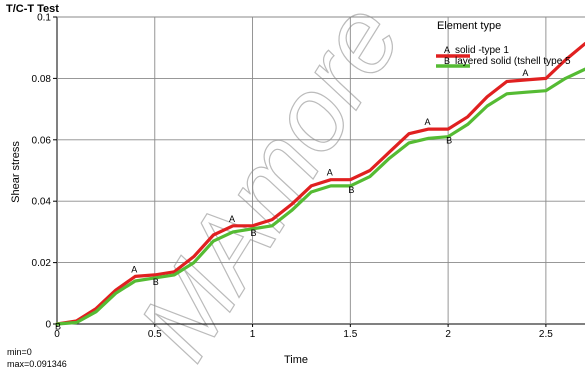  Describe the element at coordinates (448, 334) in the screenshot. I see `x-tick-label: 2` at that location.